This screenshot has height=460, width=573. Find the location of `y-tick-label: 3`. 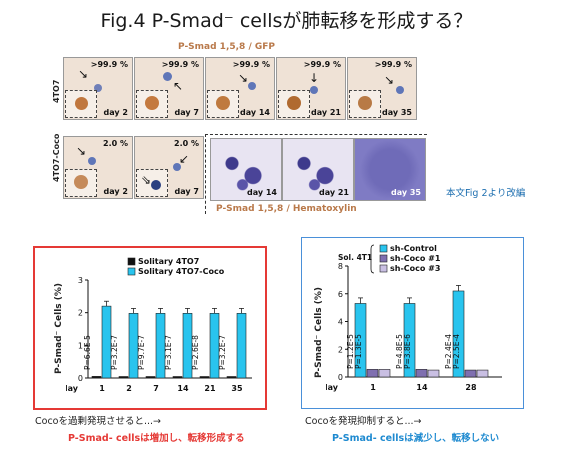

y-tick-label: 3 is located at coordinates (80, 280).